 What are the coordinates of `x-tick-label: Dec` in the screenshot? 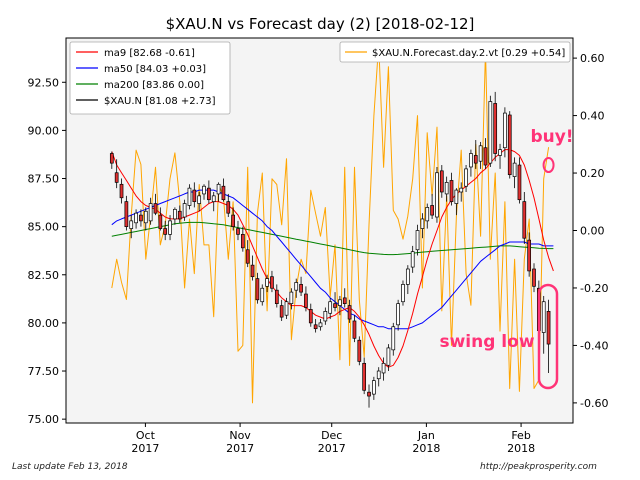 It's located at (331, 435).